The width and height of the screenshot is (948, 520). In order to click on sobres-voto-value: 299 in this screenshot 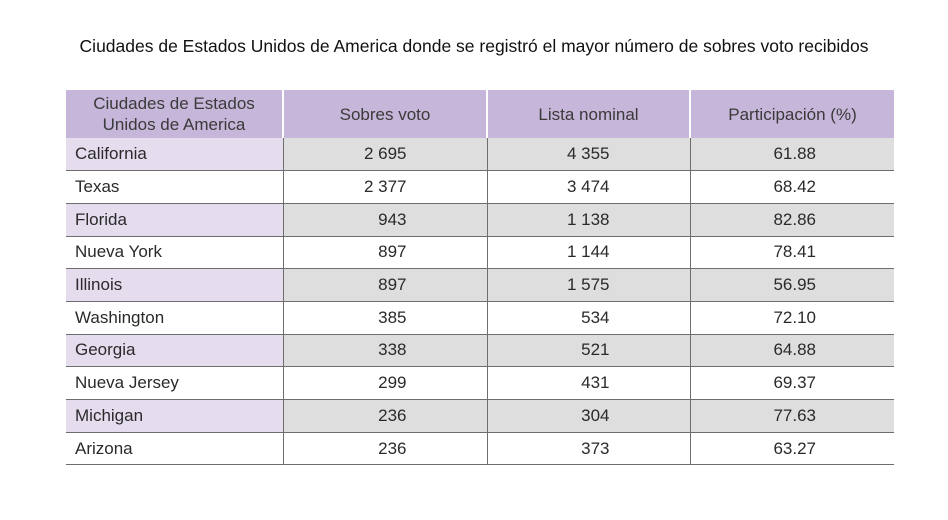, I will do `click(392, 383)`.